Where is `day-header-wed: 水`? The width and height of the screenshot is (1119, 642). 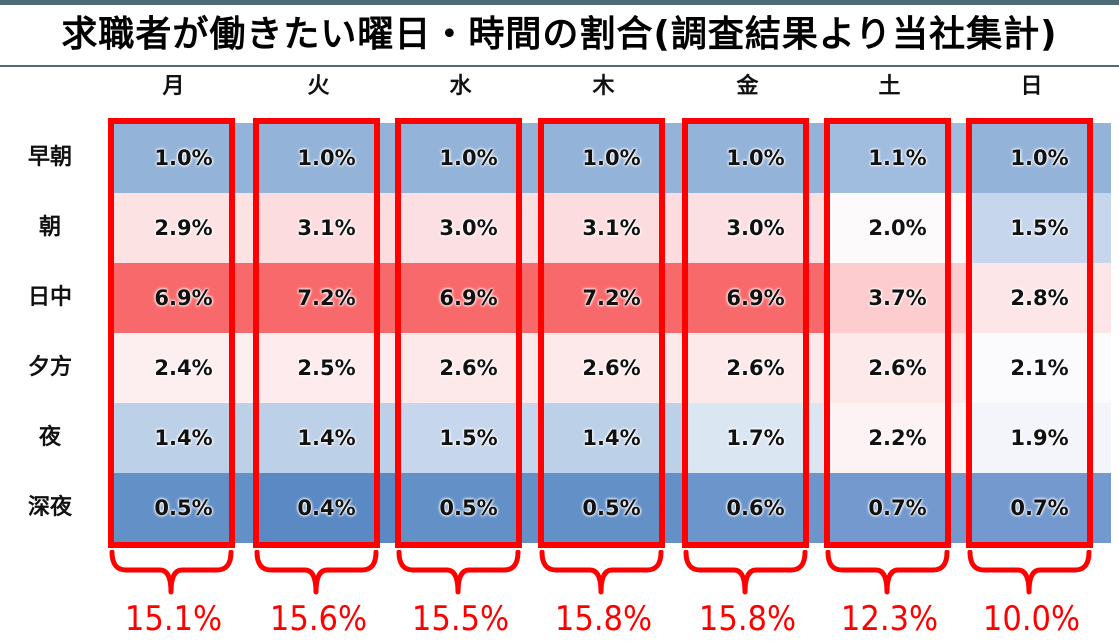 day-header-wed: 水 is located at coordinates (460, 86).